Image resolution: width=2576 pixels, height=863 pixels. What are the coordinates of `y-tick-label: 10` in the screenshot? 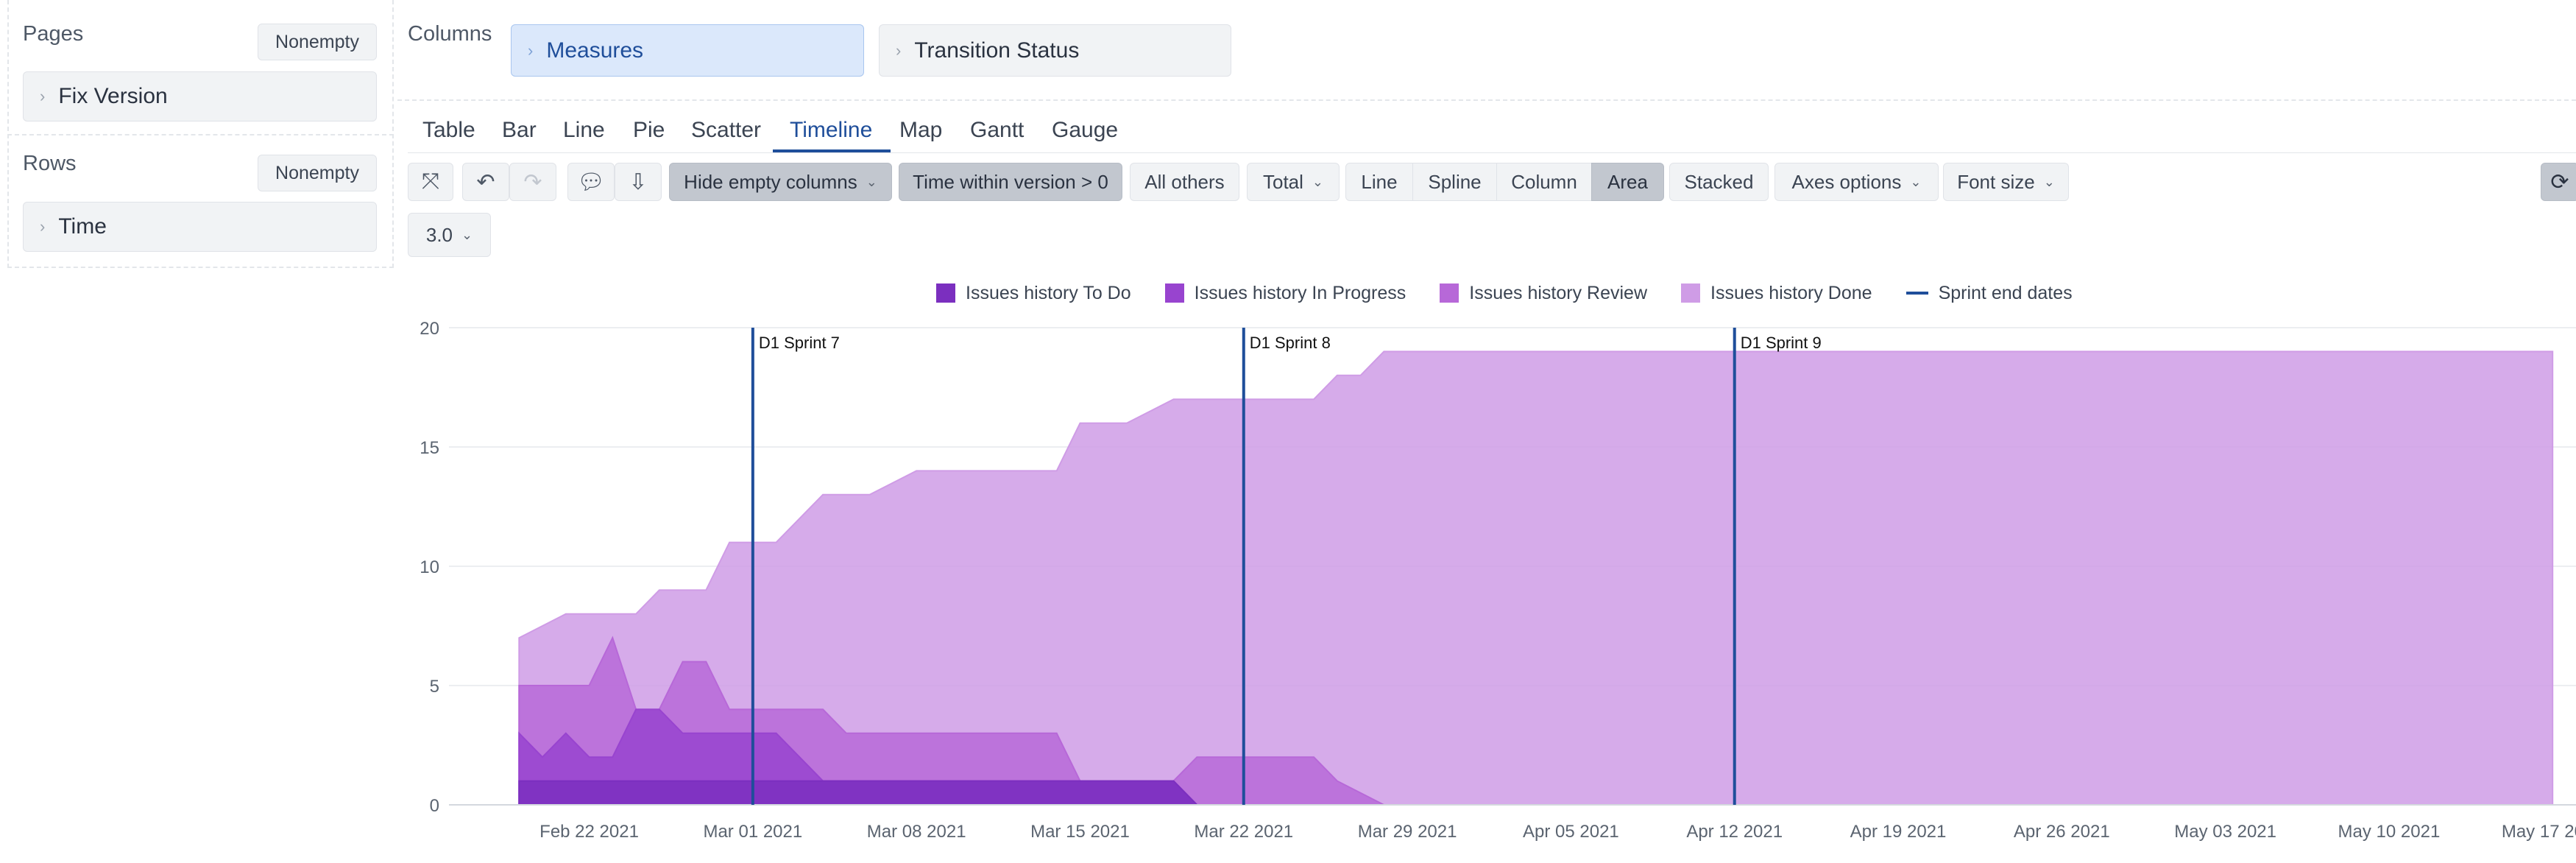 It's located at (429, 567).